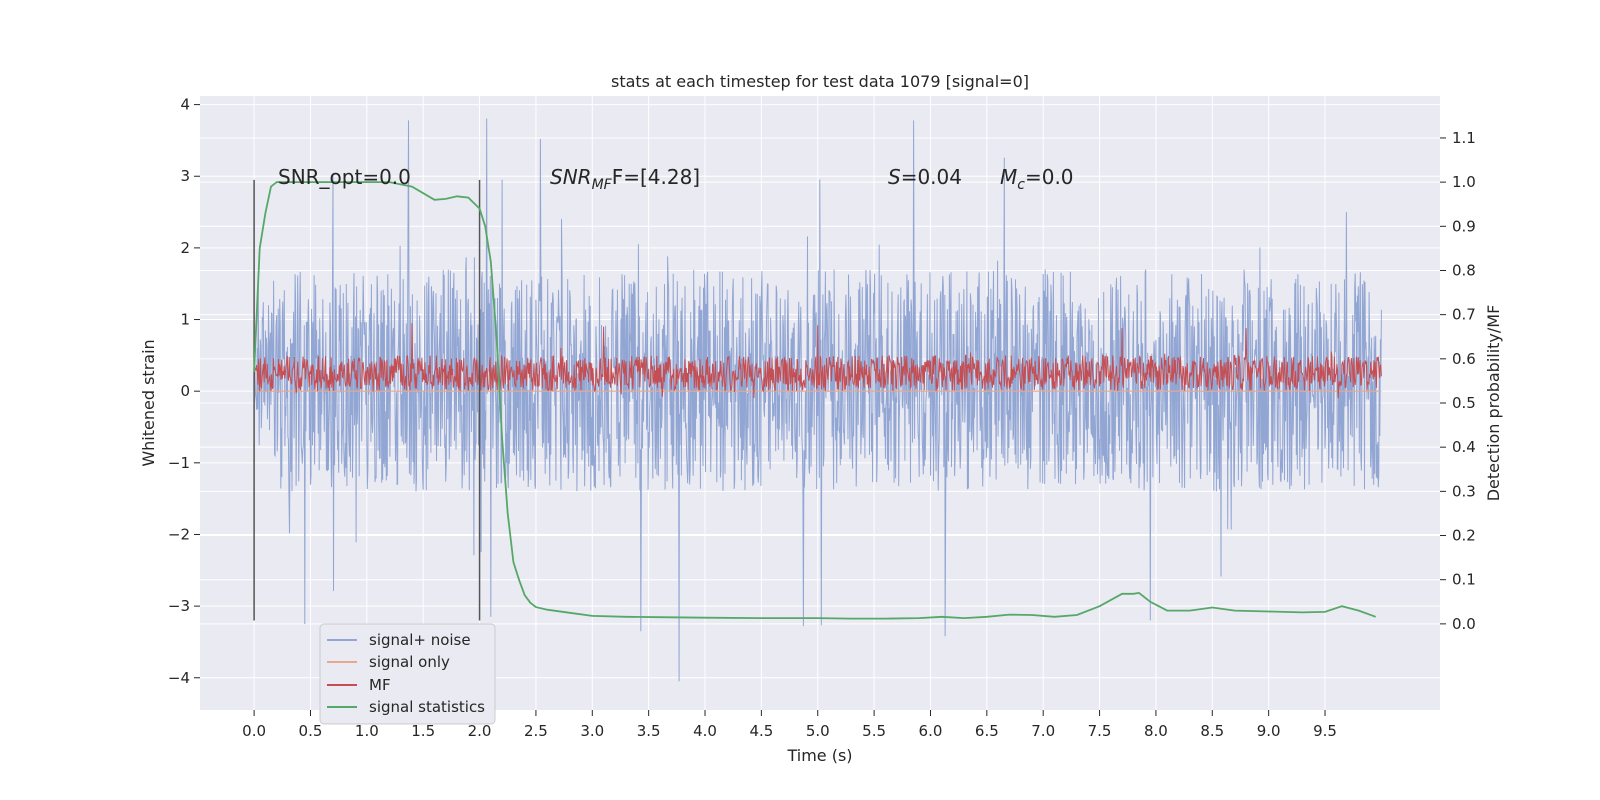  Describe the element at coordinates (1464, 315) in the screenshot. I see `y-right-tick-label: 0.7` at that location.